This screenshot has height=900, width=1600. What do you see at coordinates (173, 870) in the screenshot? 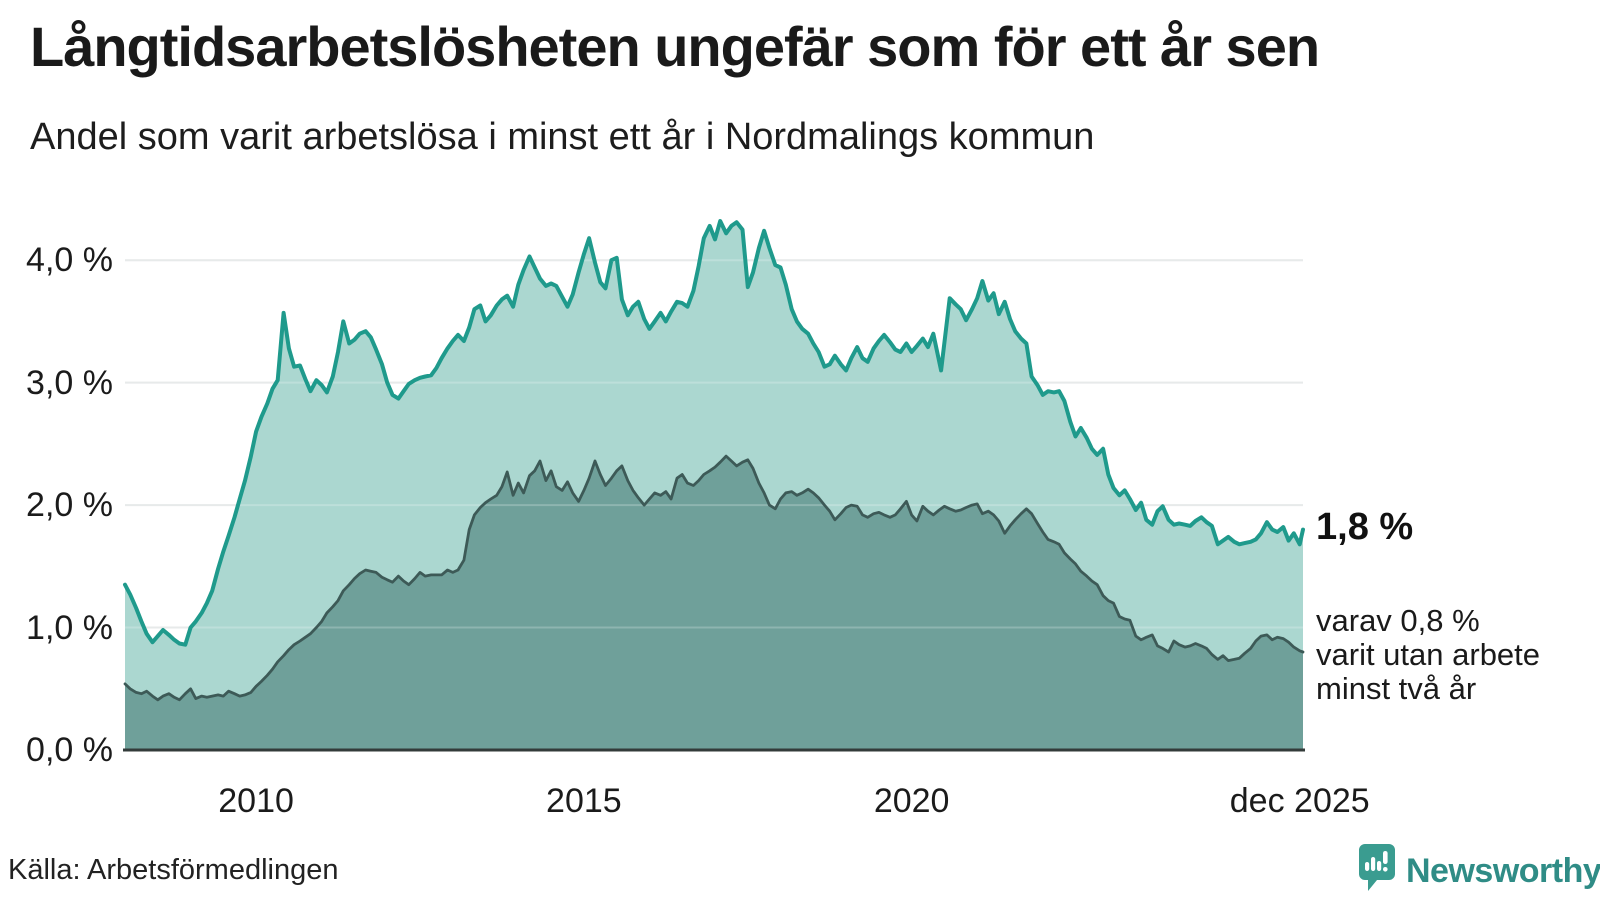
I see `source-note: Källa: Arbetsförmedlingen` at bounding box center [173, 870].